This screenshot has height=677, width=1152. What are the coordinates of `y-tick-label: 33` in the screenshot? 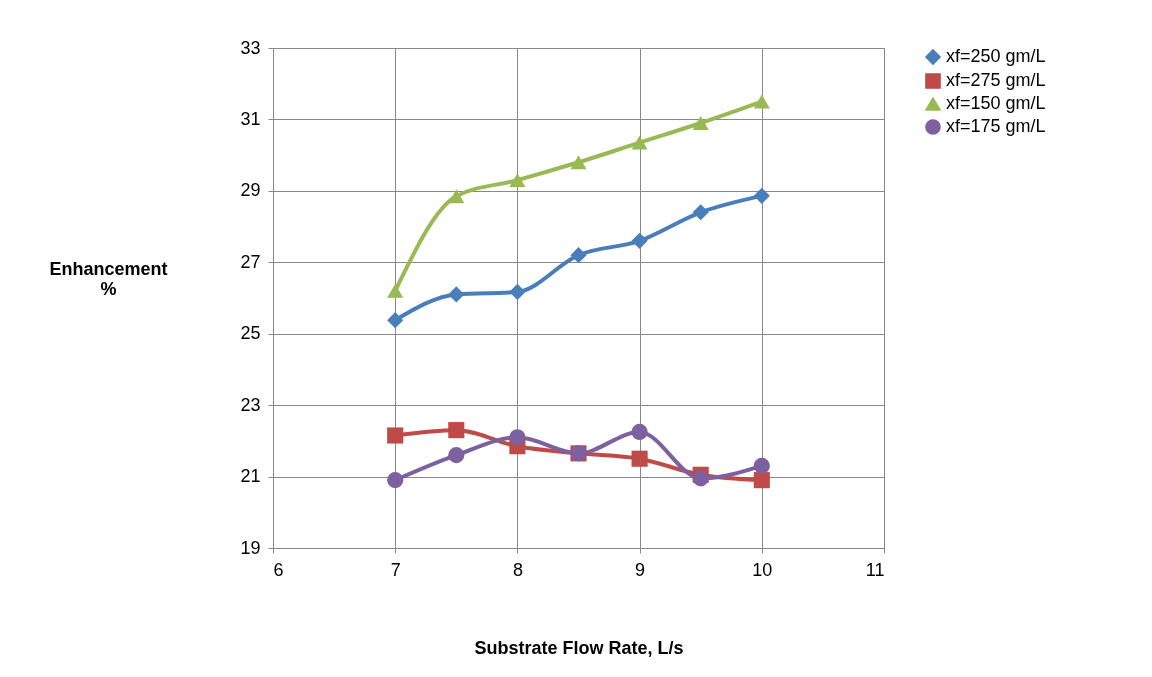 It's located at (250, 47).